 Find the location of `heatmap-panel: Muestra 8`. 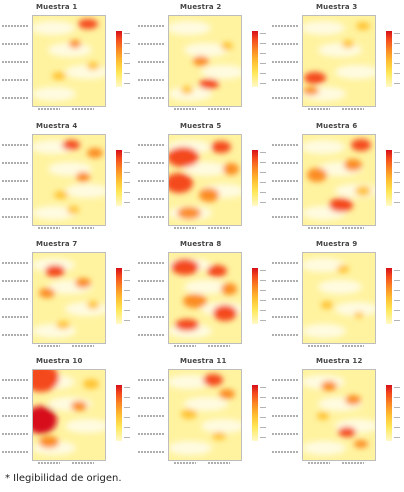

heatmap-panel: Muestra 8 is located at coordinates (204, 297).